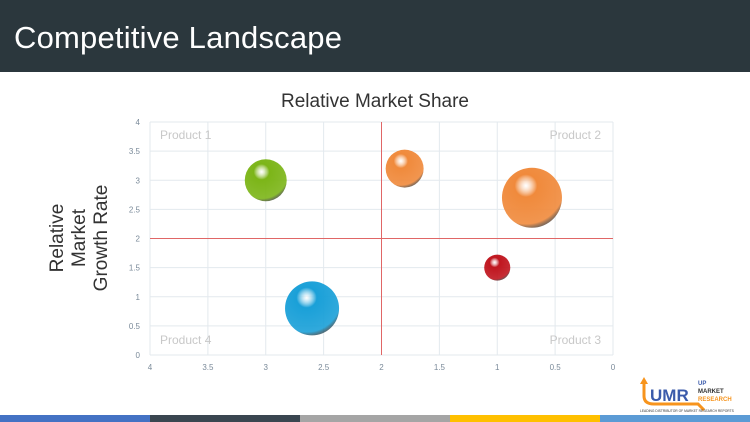  What do you see at coordinates (135, 268) in the screenshot?
I see `y-tick-label: 1.5` at bounding box center [135, 268].